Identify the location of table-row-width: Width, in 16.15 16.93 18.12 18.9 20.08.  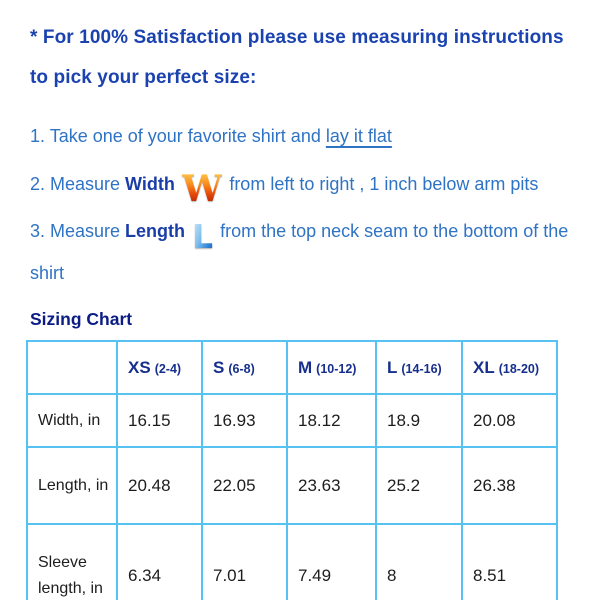
(292, 420).